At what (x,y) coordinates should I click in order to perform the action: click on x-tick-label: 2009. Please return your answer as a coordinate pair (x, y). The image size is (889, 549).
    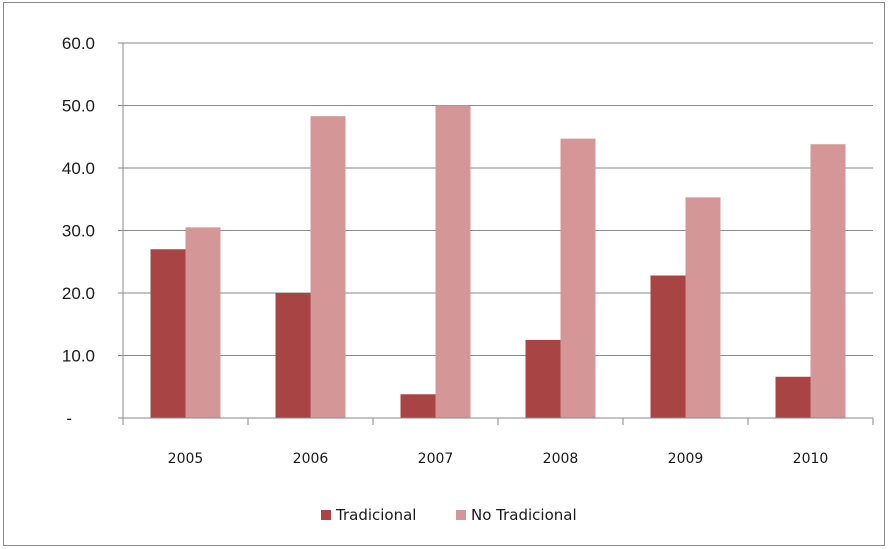
    Looking at the image, I should click on (686, 459).